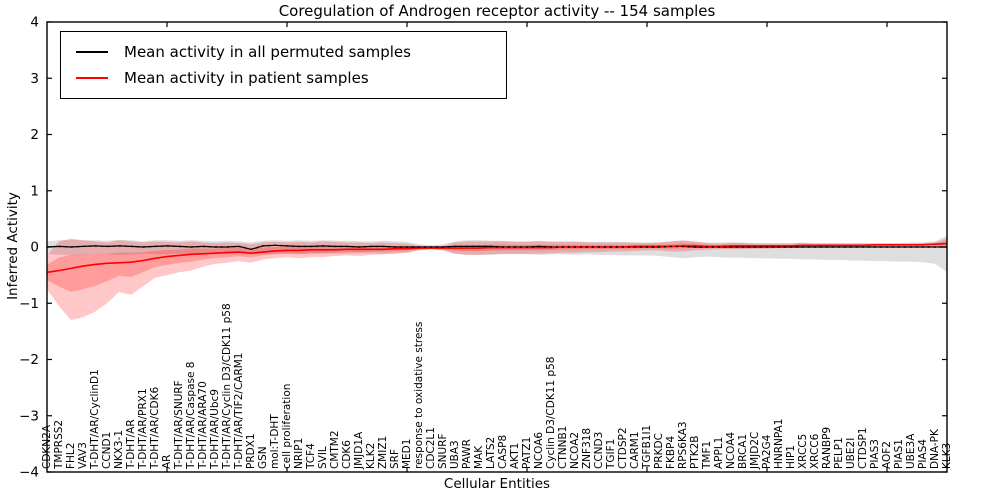  What do you see at coordinates (299, 453) in the screenshot?
I see `x-tick-label: NRIP1` at bounding box center [299, 453].